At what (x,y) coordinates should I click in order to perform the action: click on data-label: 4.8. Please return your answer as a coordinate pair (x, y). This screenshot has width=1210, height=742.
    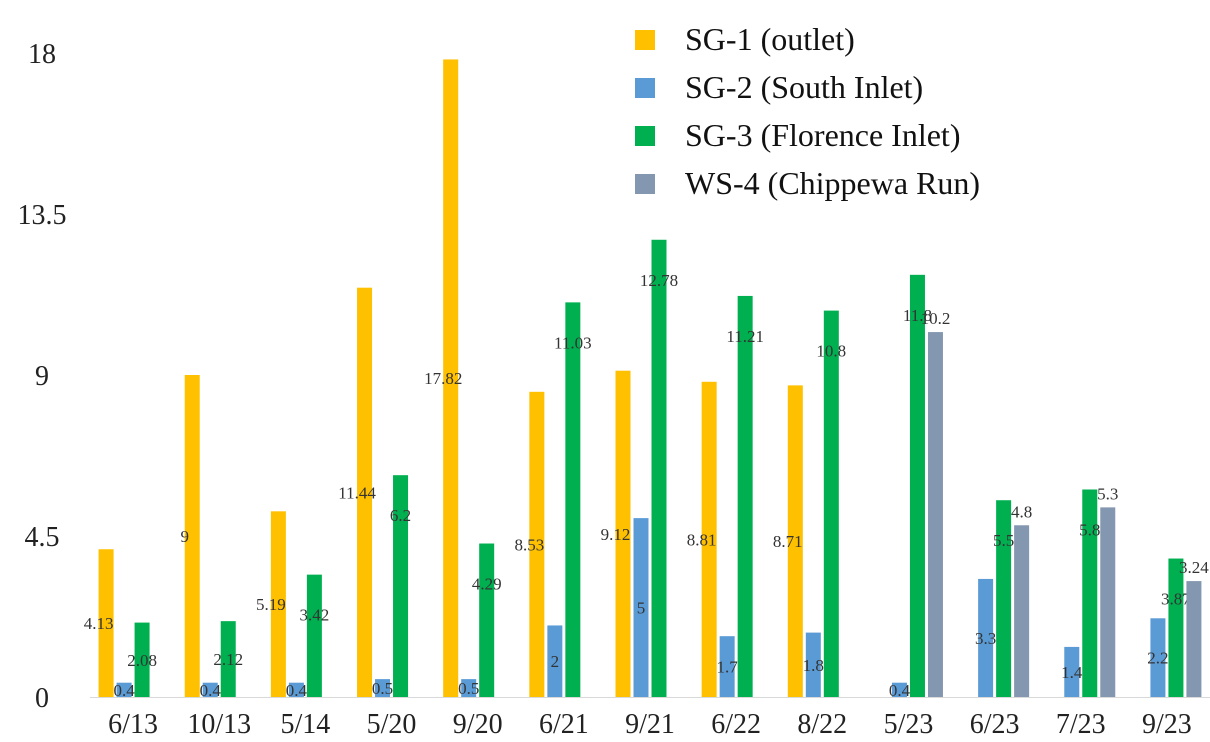
    Looking at the image, I should click on (1021, 511).